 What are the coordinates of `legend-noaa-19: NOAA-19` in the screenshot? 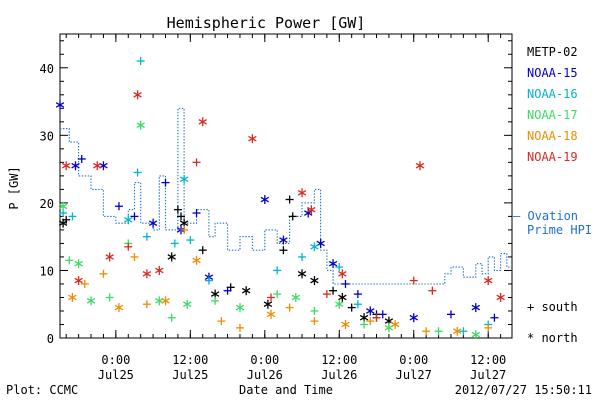 It's located at (552, 157).